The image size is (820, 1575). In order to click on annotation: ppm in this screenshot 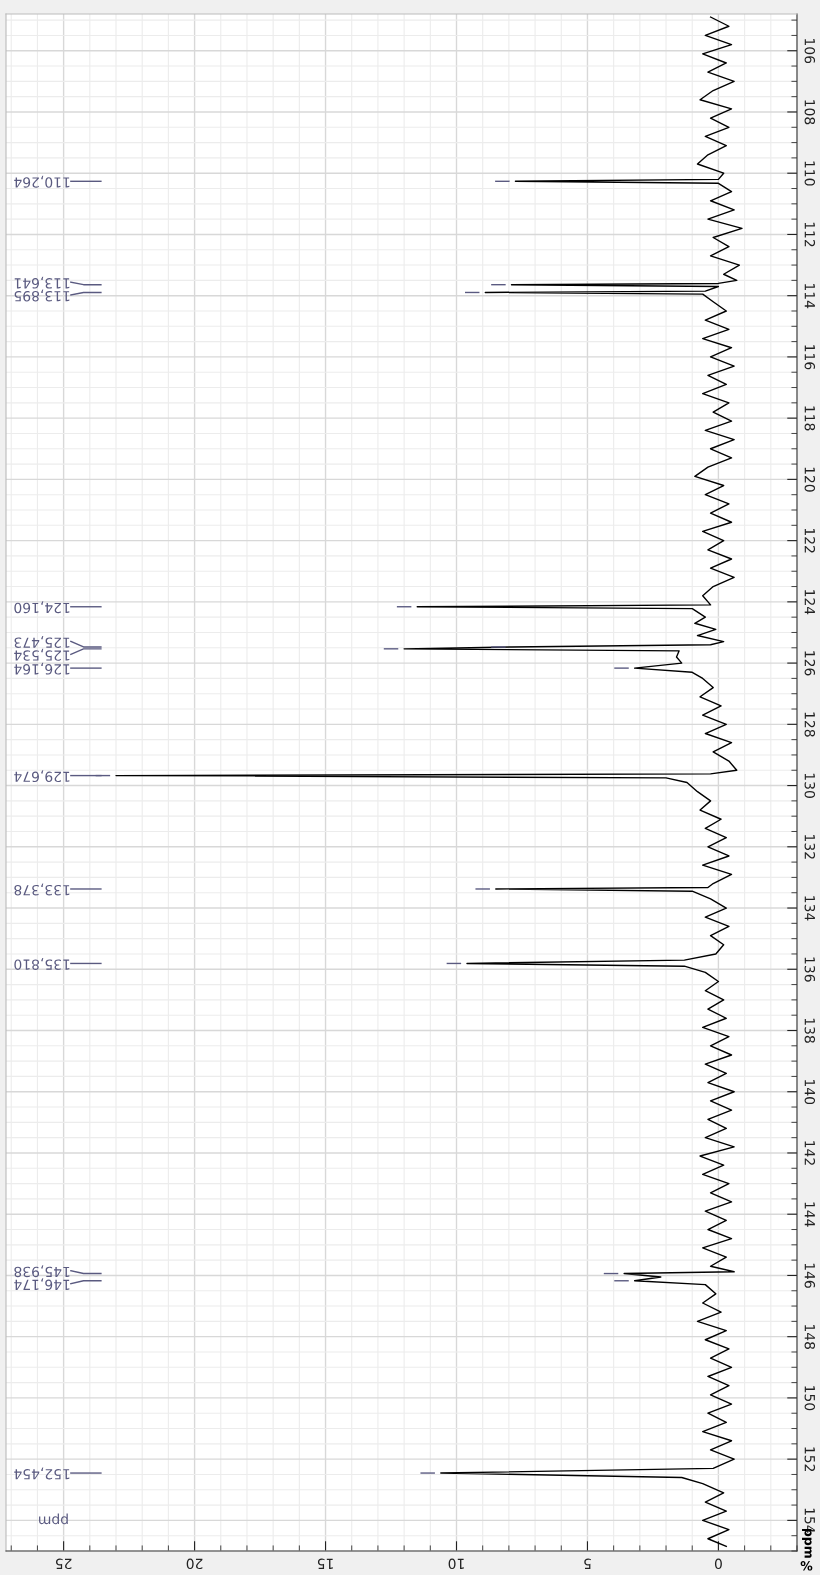, I will do `click(53, 1519)`.